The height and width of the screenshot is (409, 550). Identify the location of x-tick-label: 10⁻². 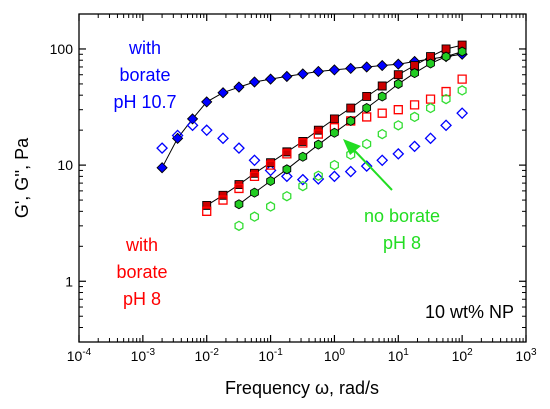
(206, 355).